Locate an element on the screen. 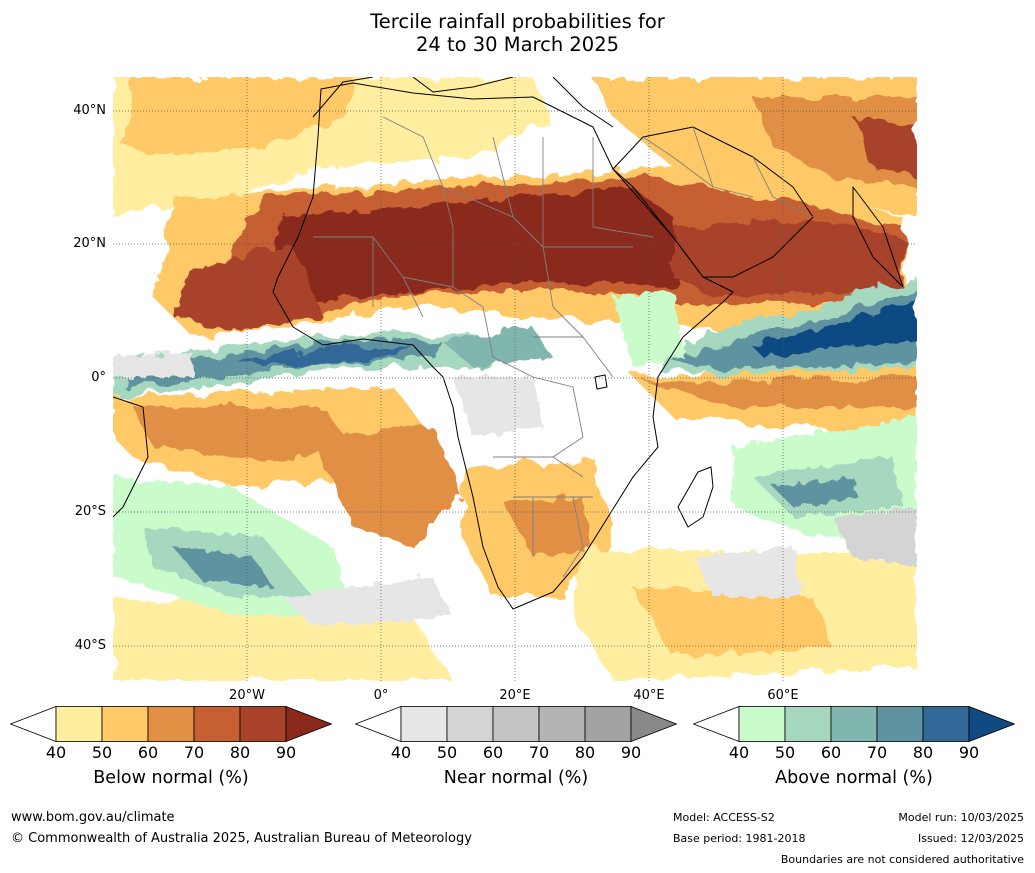 This screenshot has width=1035, height=873. lon-label-20e: 20°E is located at coordinates (515, 695).